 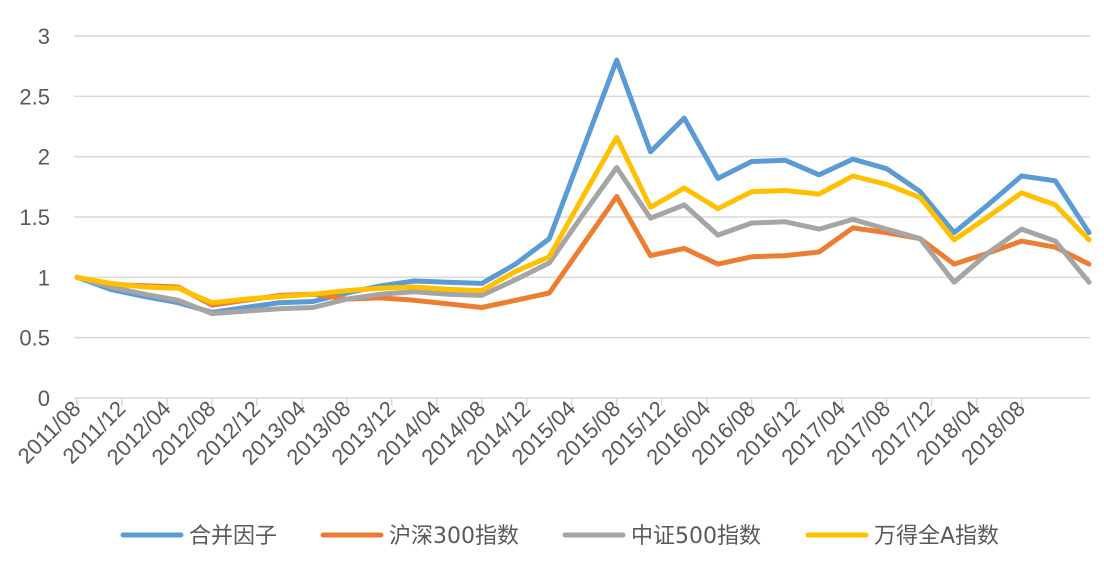 I want to click on y-tick-label: 3, so click(x=44, y=36).